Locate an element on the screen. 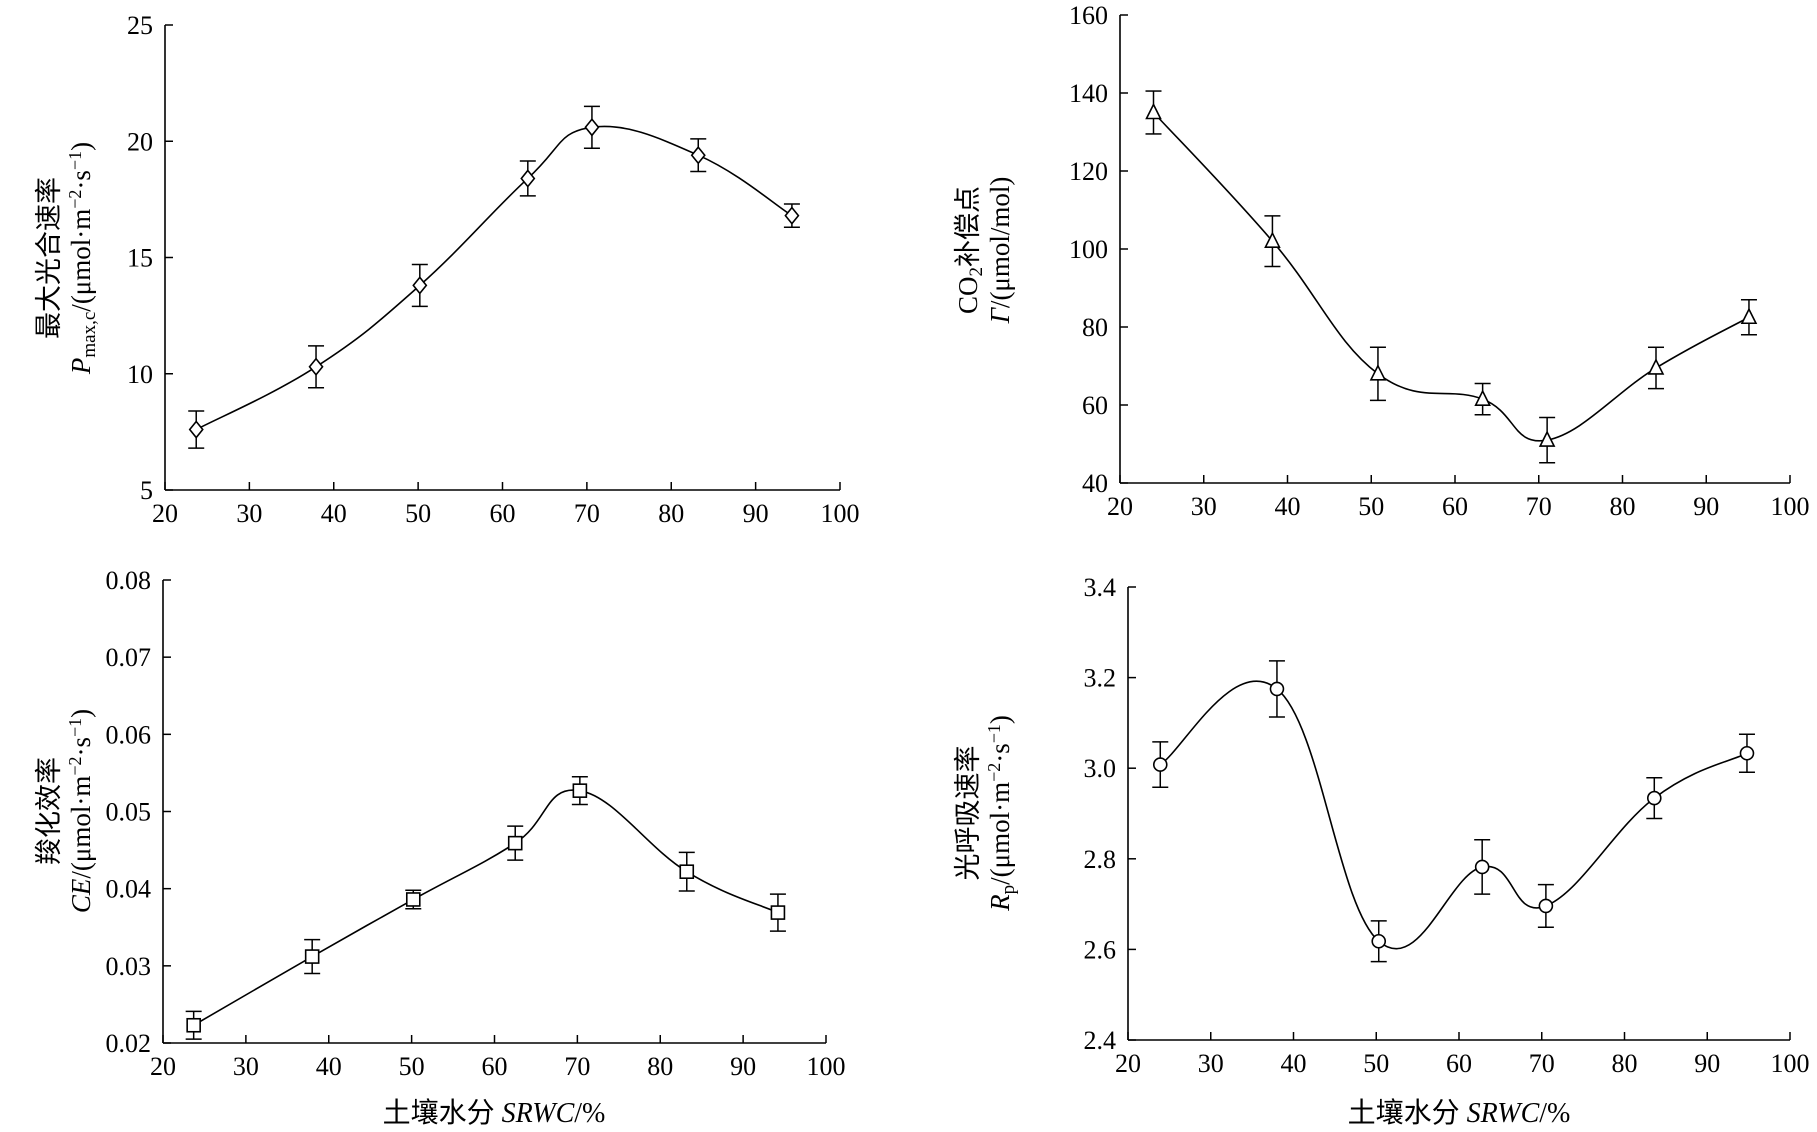  y-tick-label: 20 is located at coordinates (140, 141).